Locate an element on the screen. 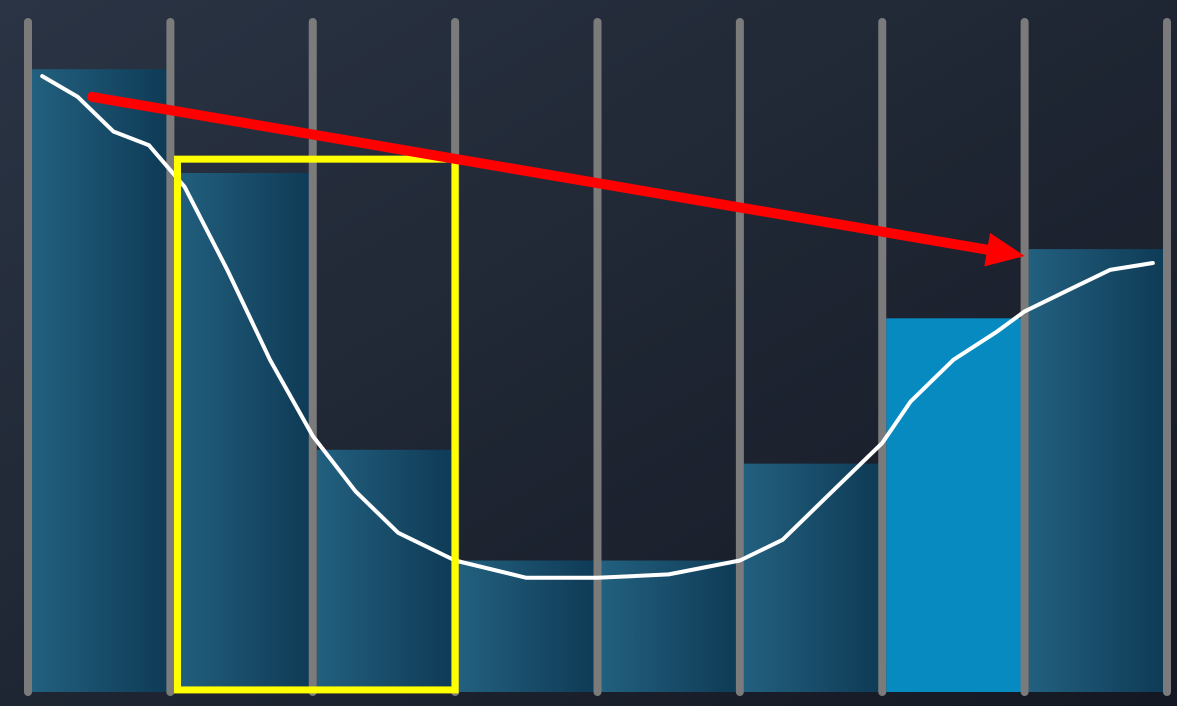 Image resolution: width=1177 pixels, height=706 pixels. arrow-head is located at coordinates (1004, 249).